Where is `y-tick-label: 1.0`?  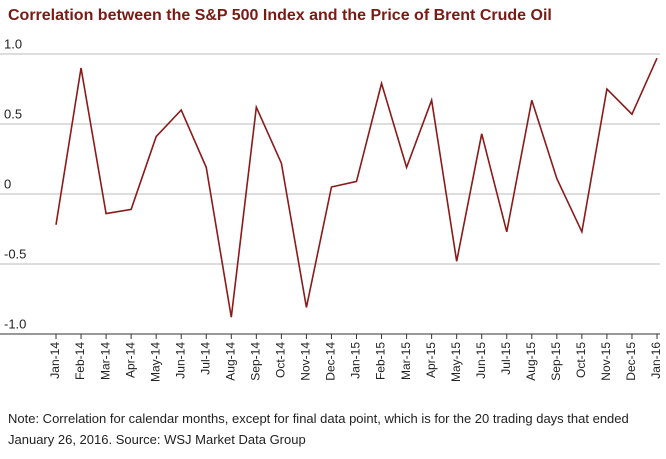 y-tick-label: 1.0 is located at coordinates (13, 43).